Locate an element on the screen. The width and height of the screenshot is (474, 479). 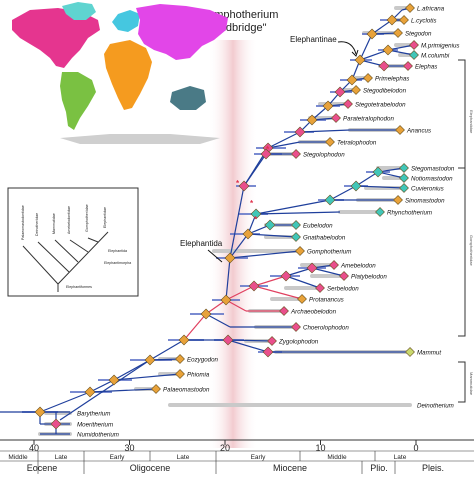
elephantinae-callout: Elephantinae is located at coordinates (324, 46).